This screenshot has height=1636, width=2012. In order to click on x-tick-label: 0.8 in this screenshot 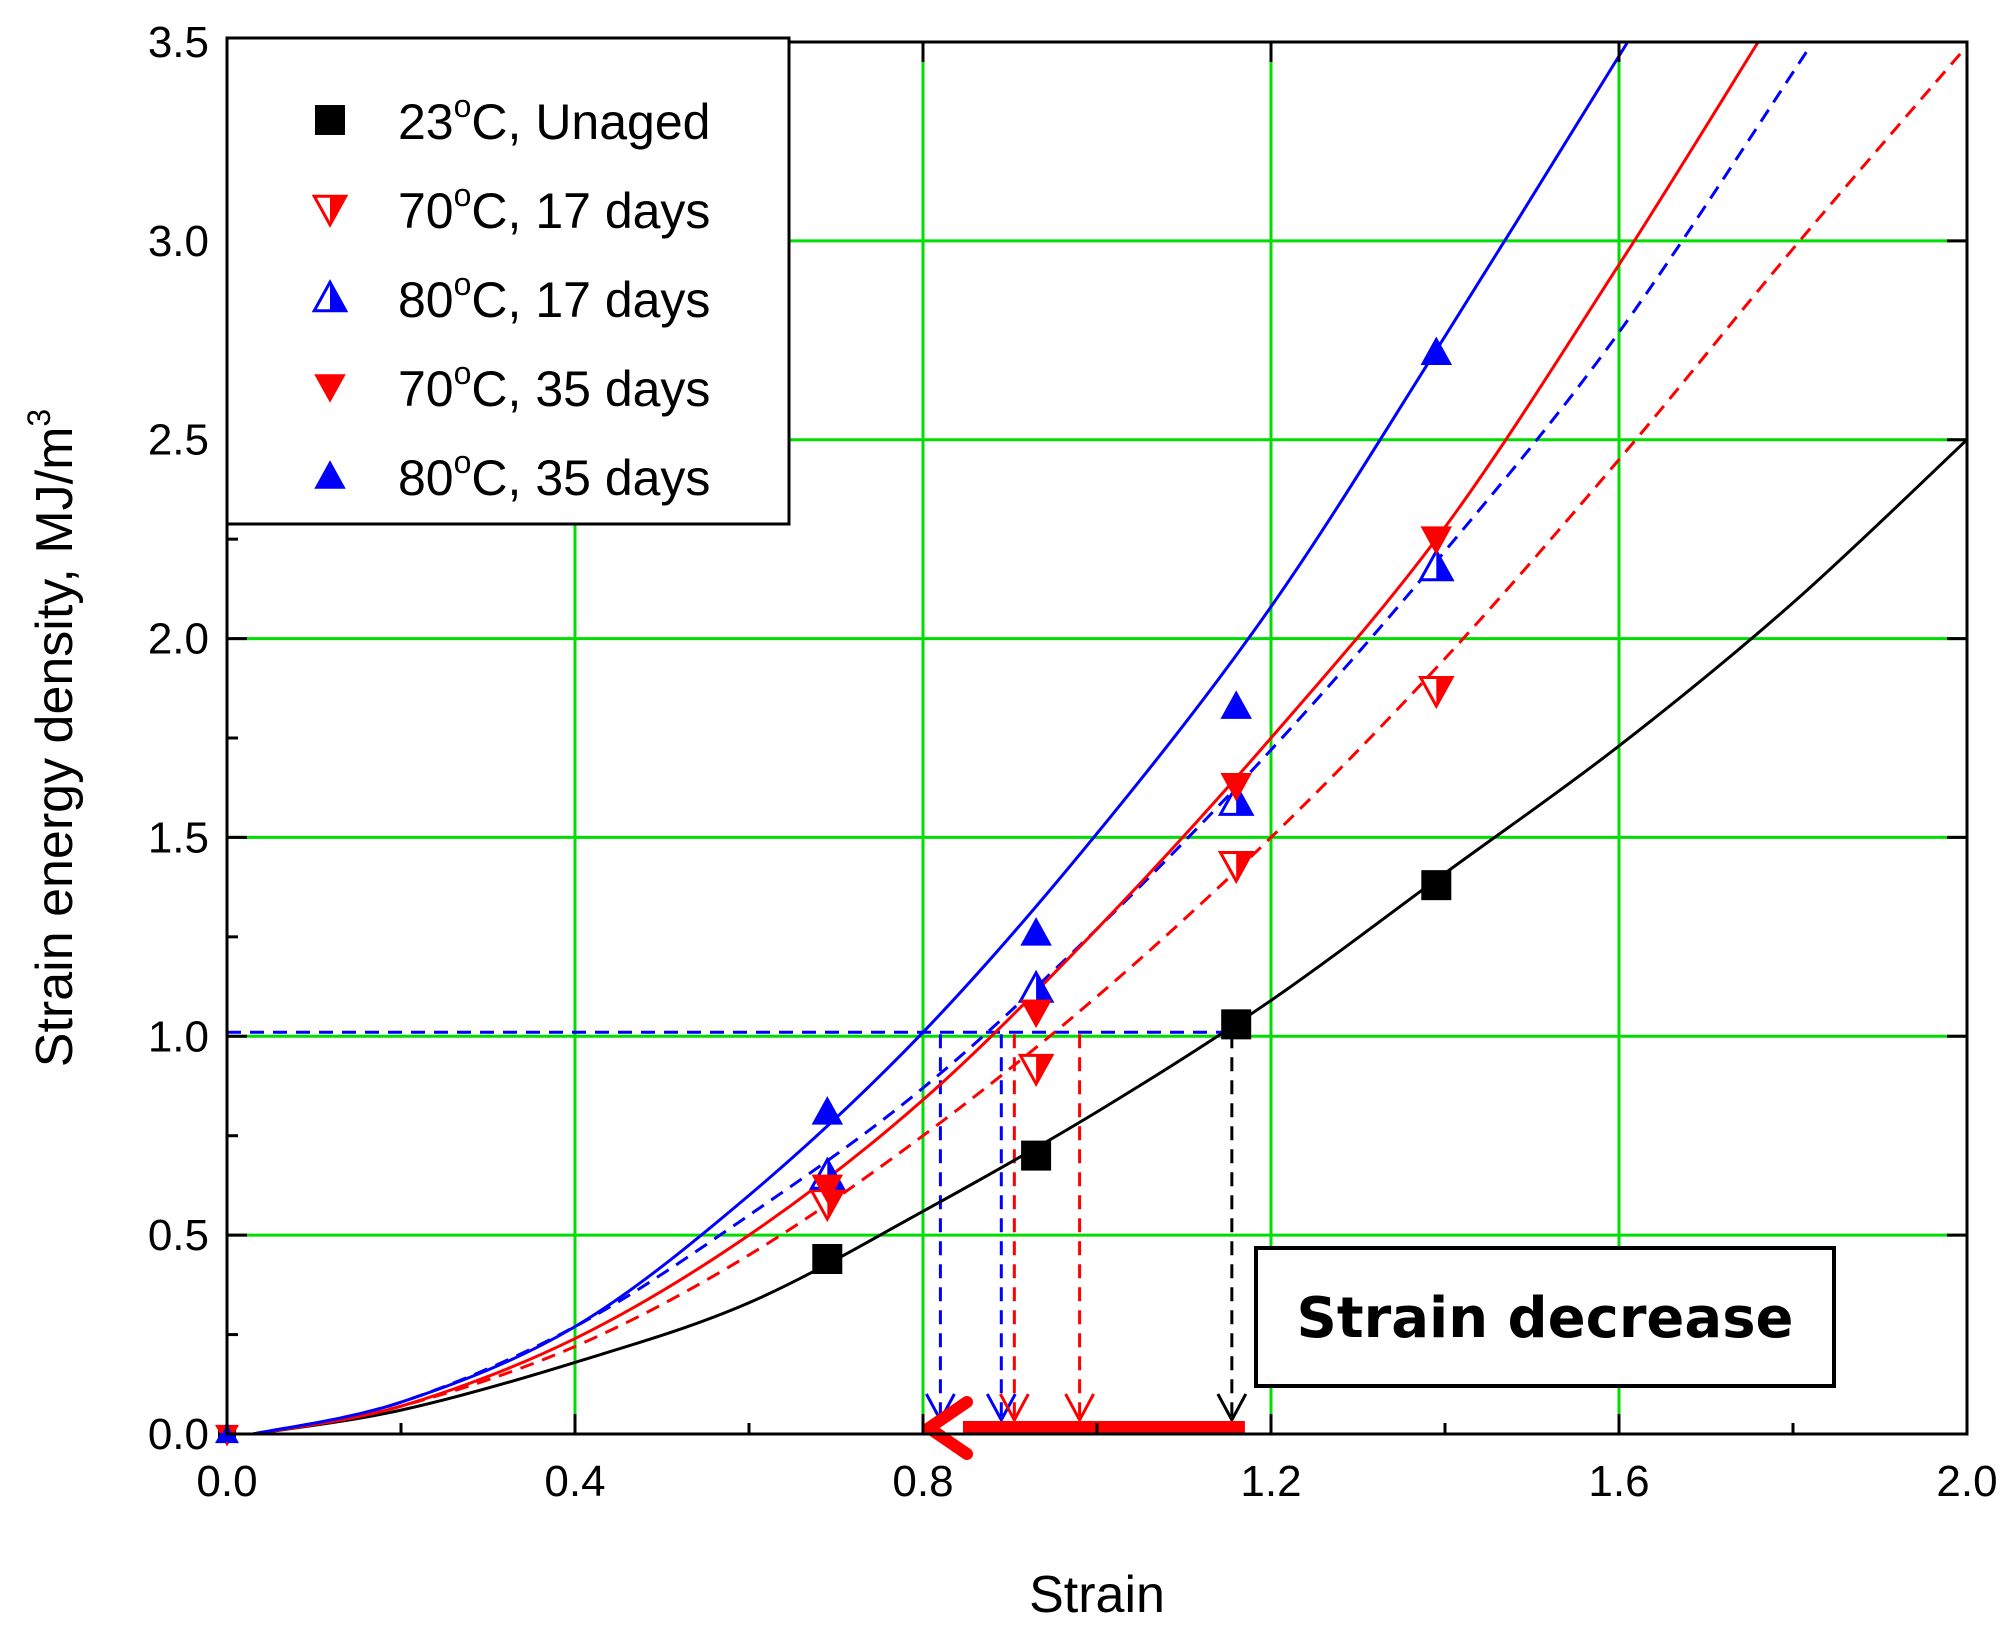, I will do `click(922, 1481)`.